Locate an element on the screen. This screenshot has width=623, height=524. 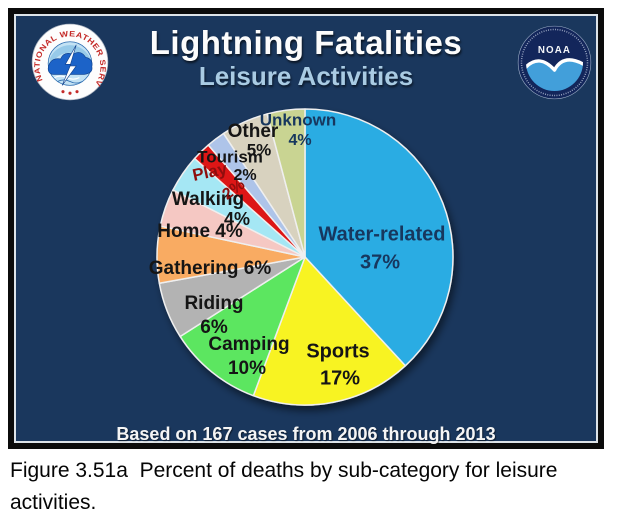
slice-label: Other is located at coordinates (253, 131).